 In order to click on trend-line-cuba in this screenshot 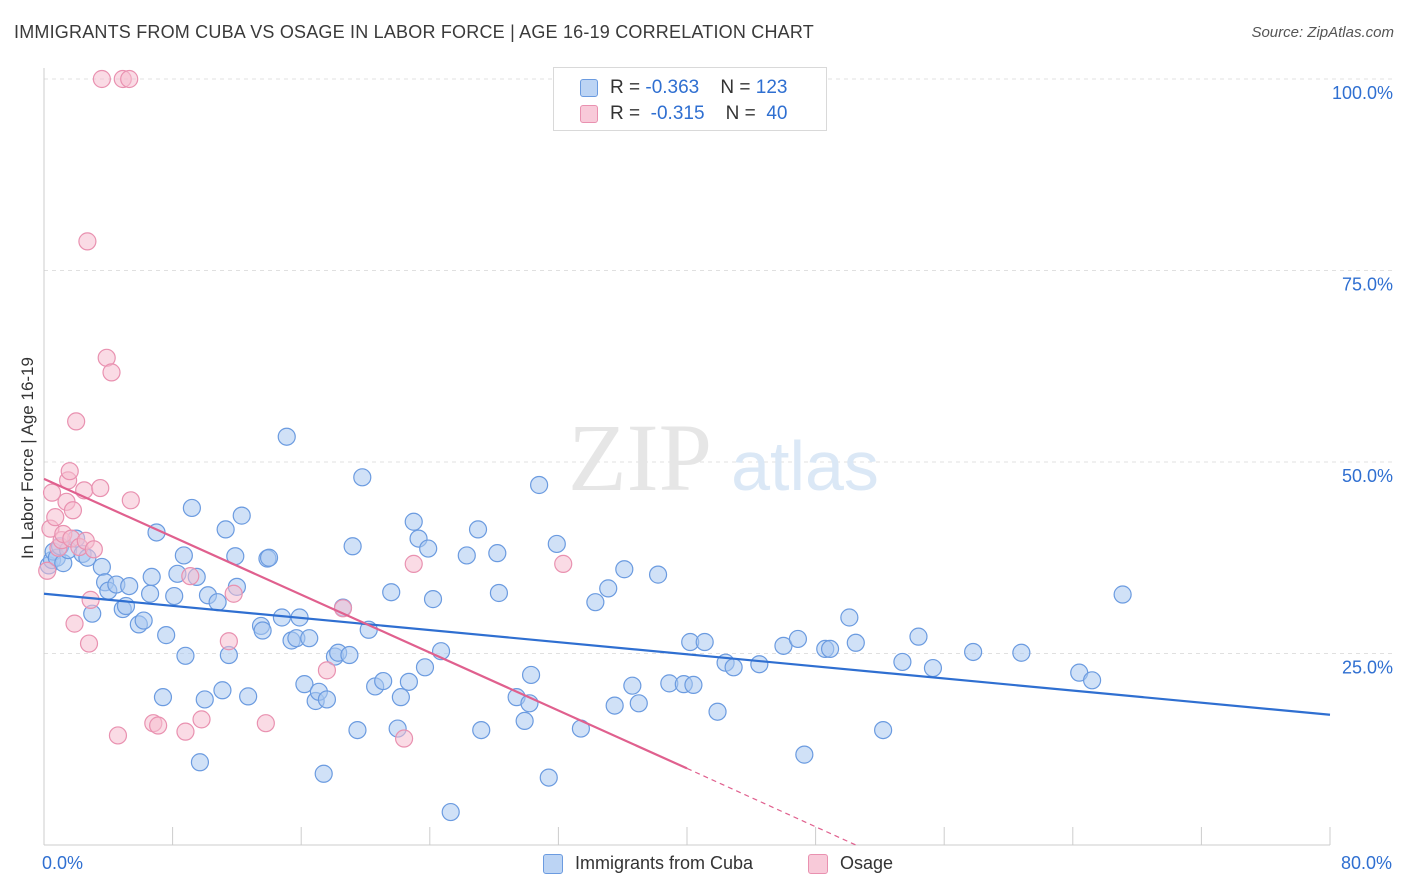, I will do `click(687, 654)`.